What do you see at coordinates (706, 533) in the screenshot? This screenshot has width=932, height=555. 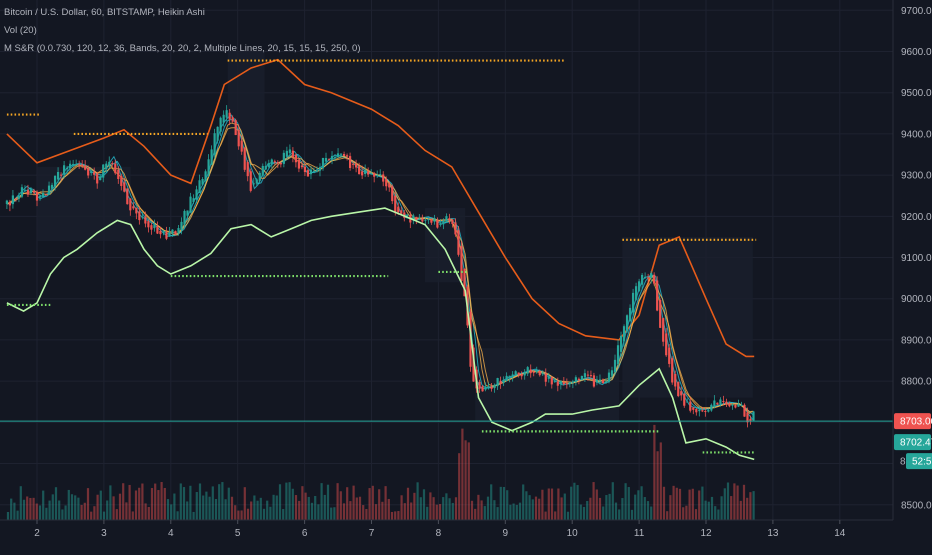 I see `time-tick-label: 12` at bounding box center [706, 533].